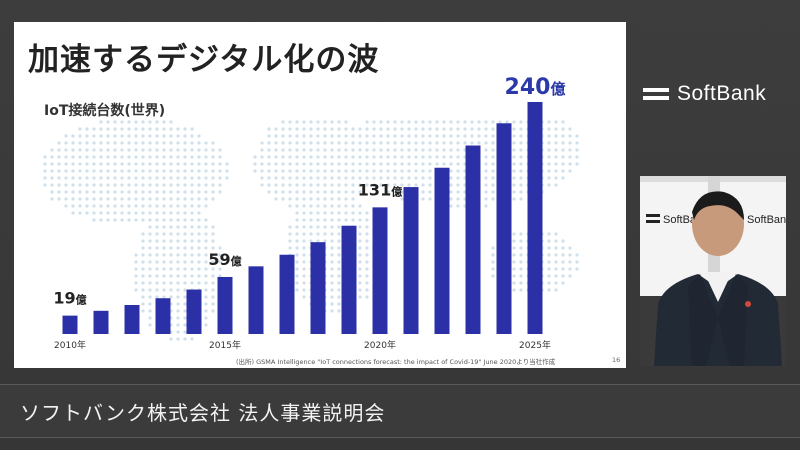  What do you see at coordinates (101, 322) in the screenshot?
I see `bar-2011` at bounding box center [101, 322].